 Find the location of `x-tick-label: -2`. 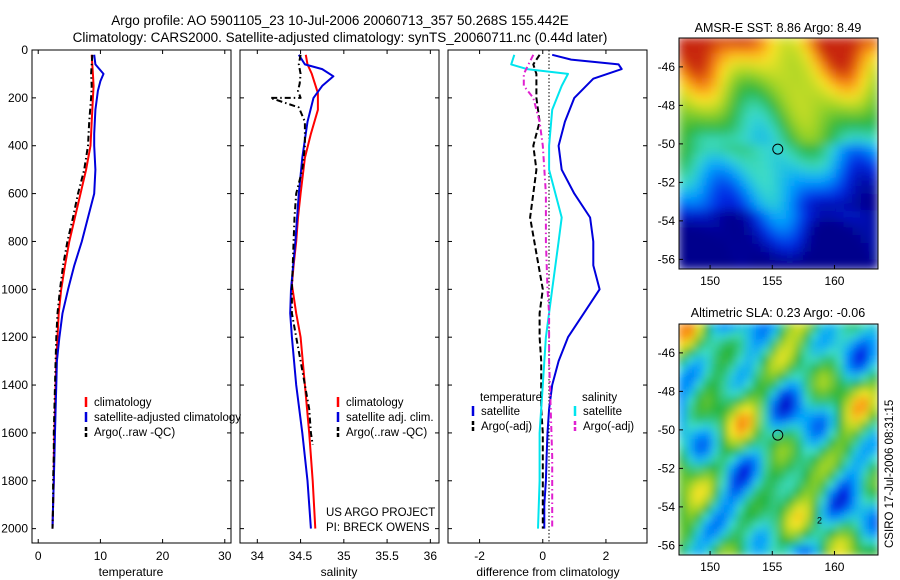

x-tick-label: -2 is located at coordinates (479, 556).